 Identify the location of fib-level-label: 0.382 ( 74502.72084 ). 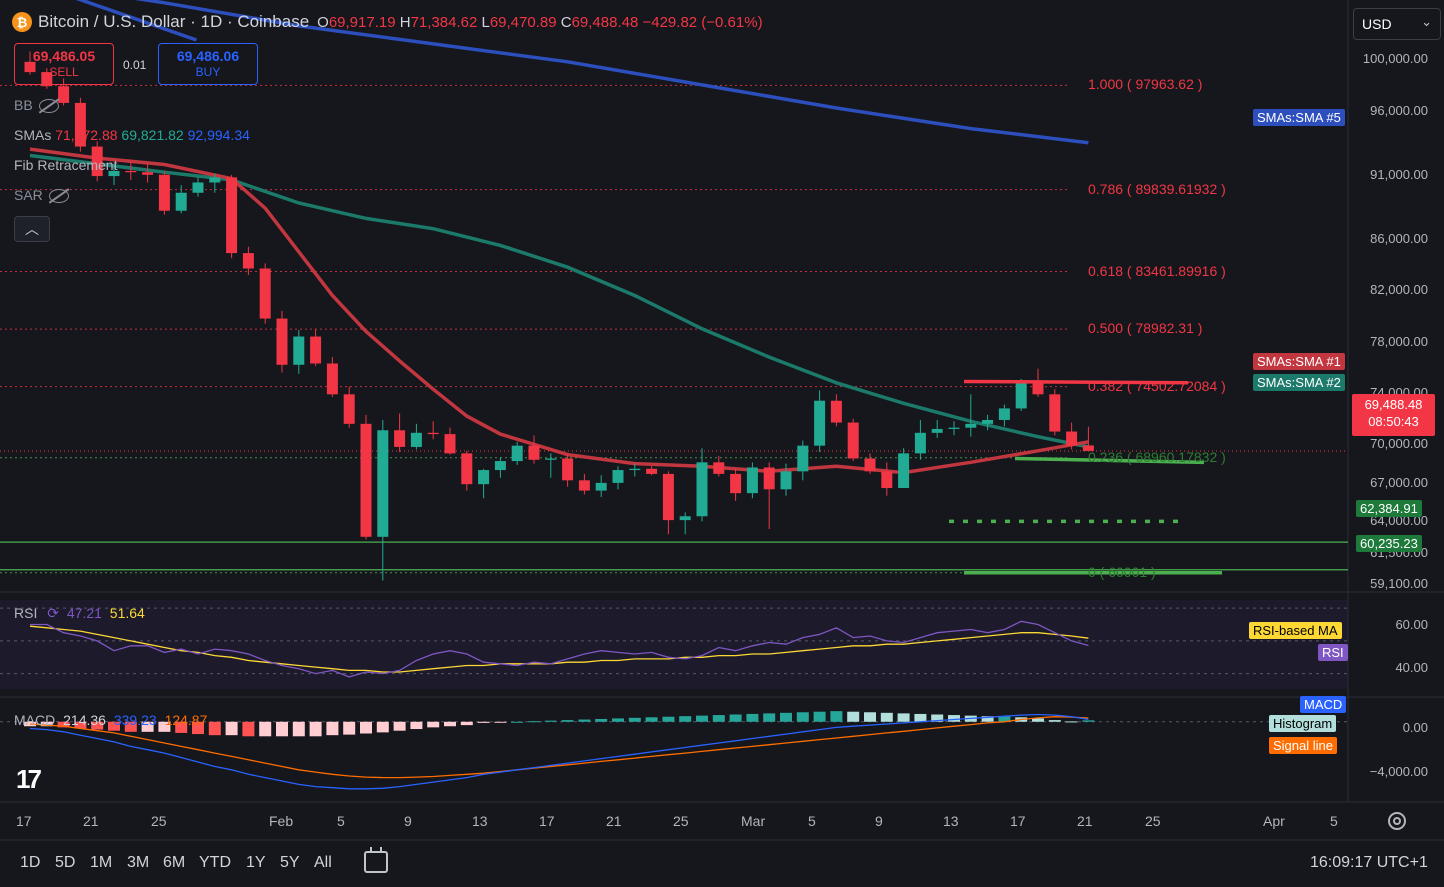
(1157, 385).